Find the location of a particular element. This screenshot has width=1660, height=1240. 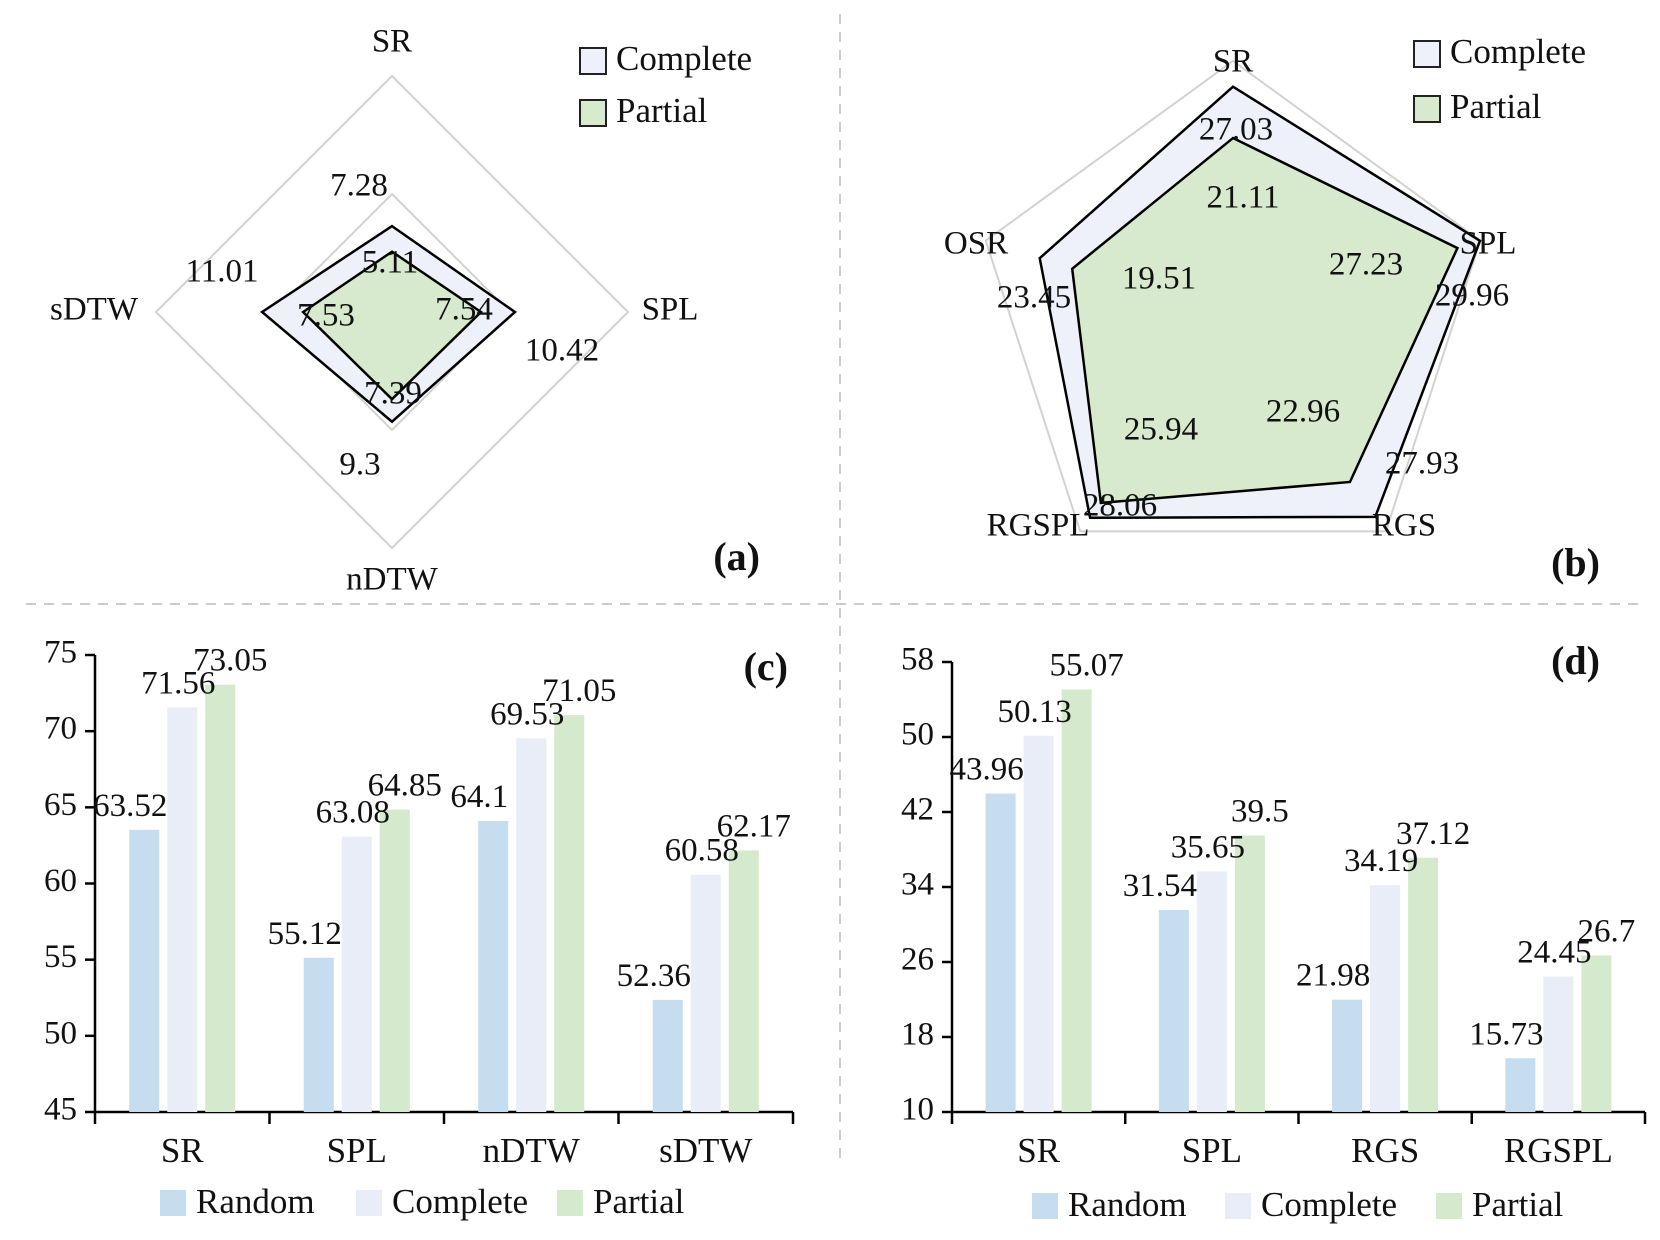

x-tick-label-rgs: RGS is located at coordinates (1385, 1150).